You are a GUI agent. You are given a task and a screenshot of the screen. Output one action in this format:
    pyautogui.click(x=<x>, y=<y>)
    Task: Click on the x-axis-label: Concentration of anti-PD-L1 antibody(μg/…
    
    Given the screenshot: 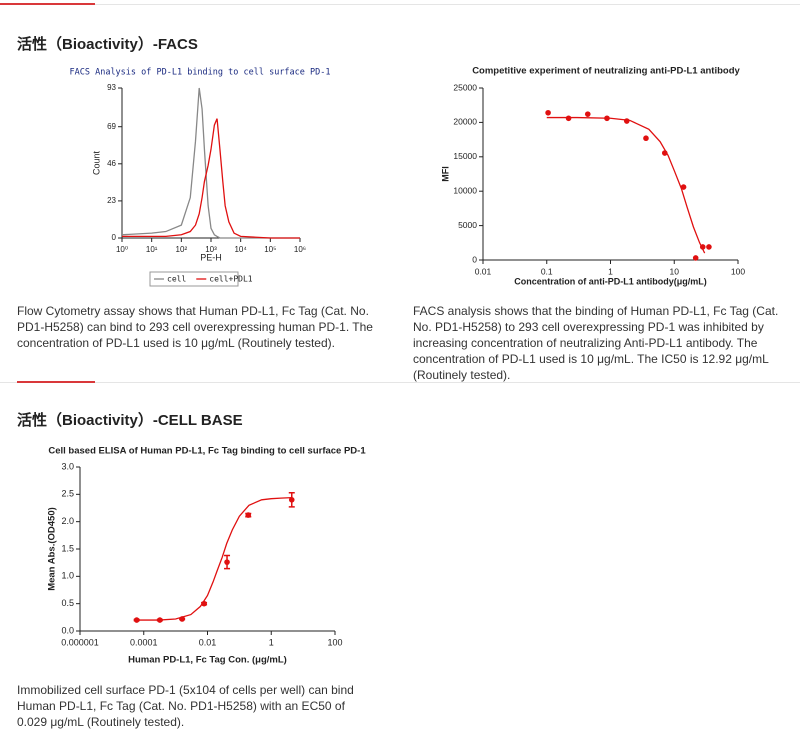 What is the action you would take?
    pyautogui.click(x=610, y=281)
    